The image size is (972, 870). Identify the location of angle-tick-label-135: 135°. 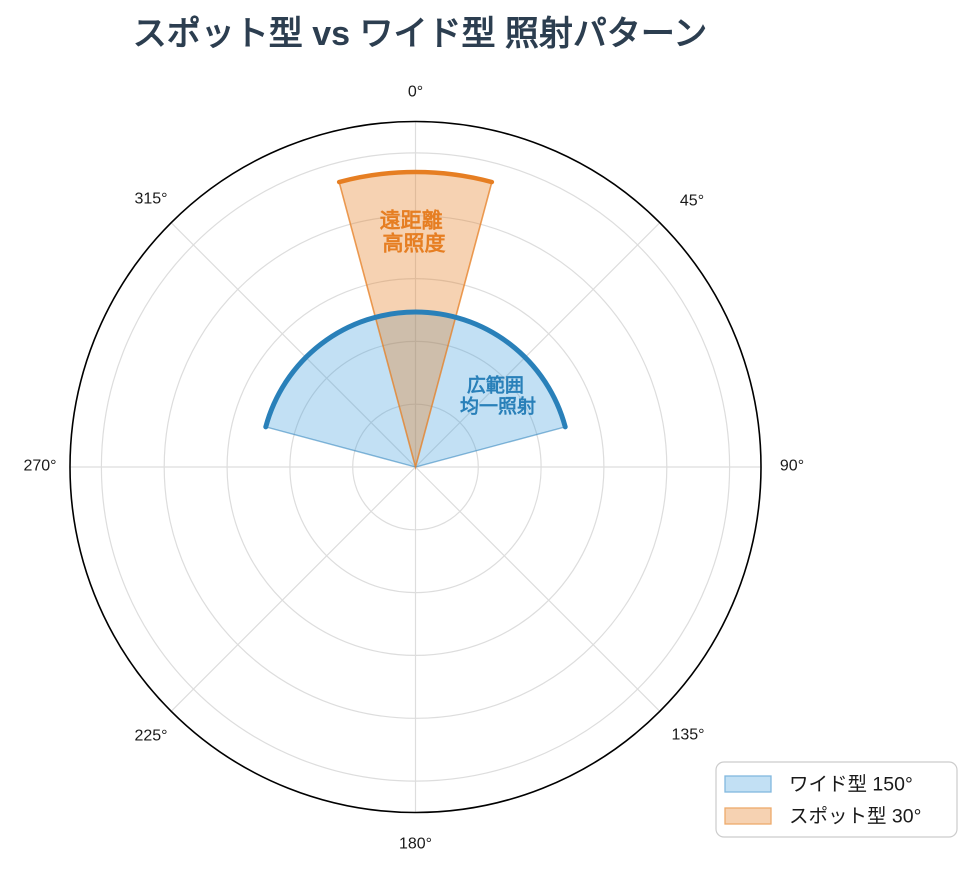
(687, 735).